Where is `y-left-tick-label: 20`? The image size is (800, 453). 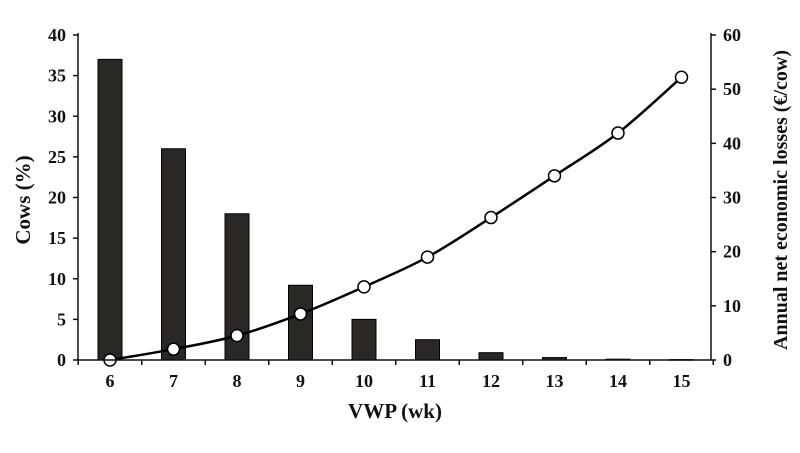 y-left-tick-label: 20 is located at coordinates (57, 198).